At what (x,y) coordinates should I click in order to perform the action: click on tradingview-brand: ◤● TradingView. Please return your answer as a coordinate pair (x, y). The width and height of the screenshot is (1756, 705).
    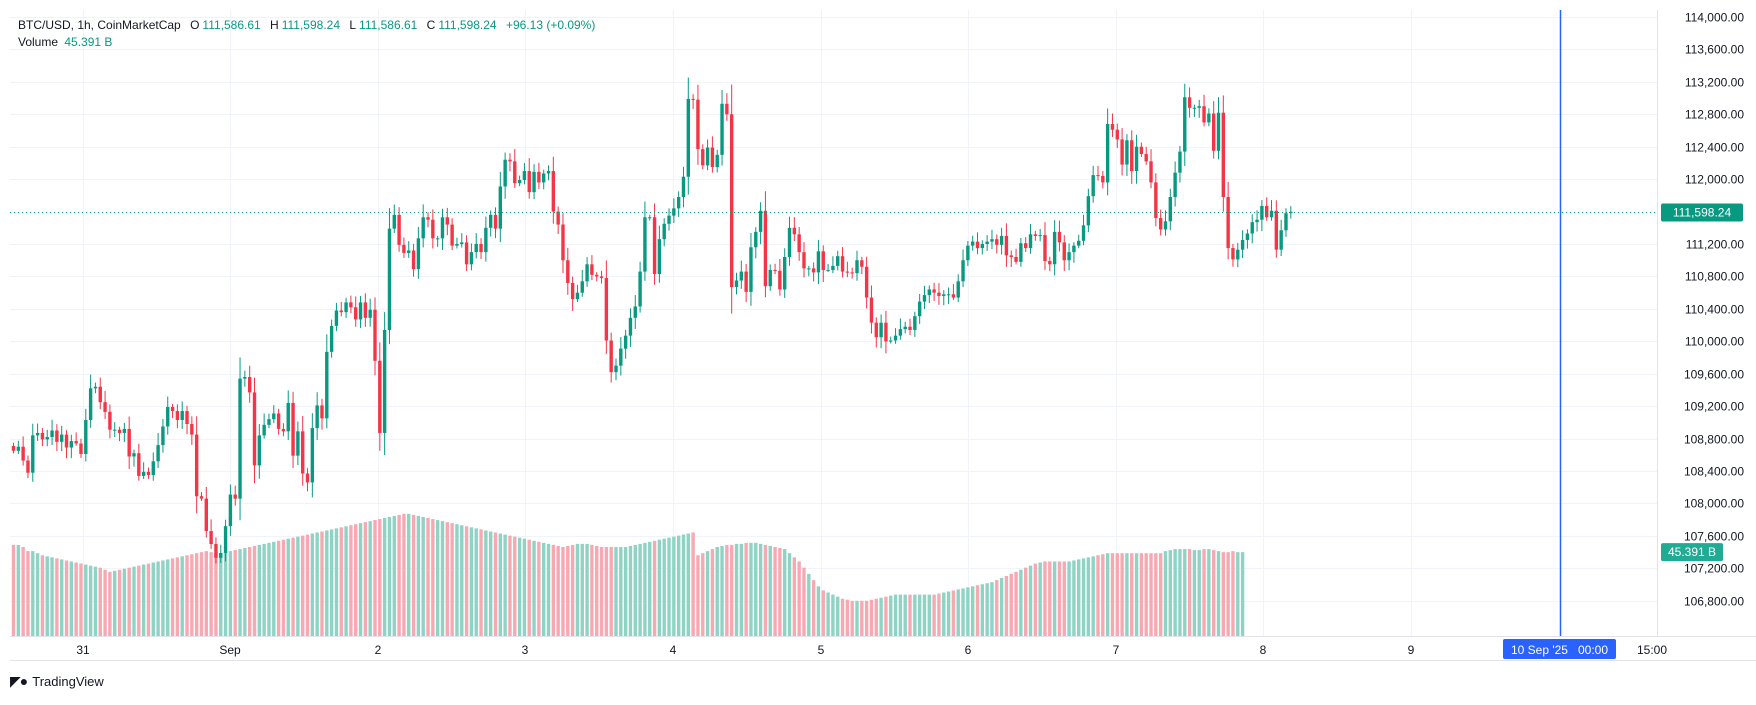
    Looking at the image, I should click on (57, 681).